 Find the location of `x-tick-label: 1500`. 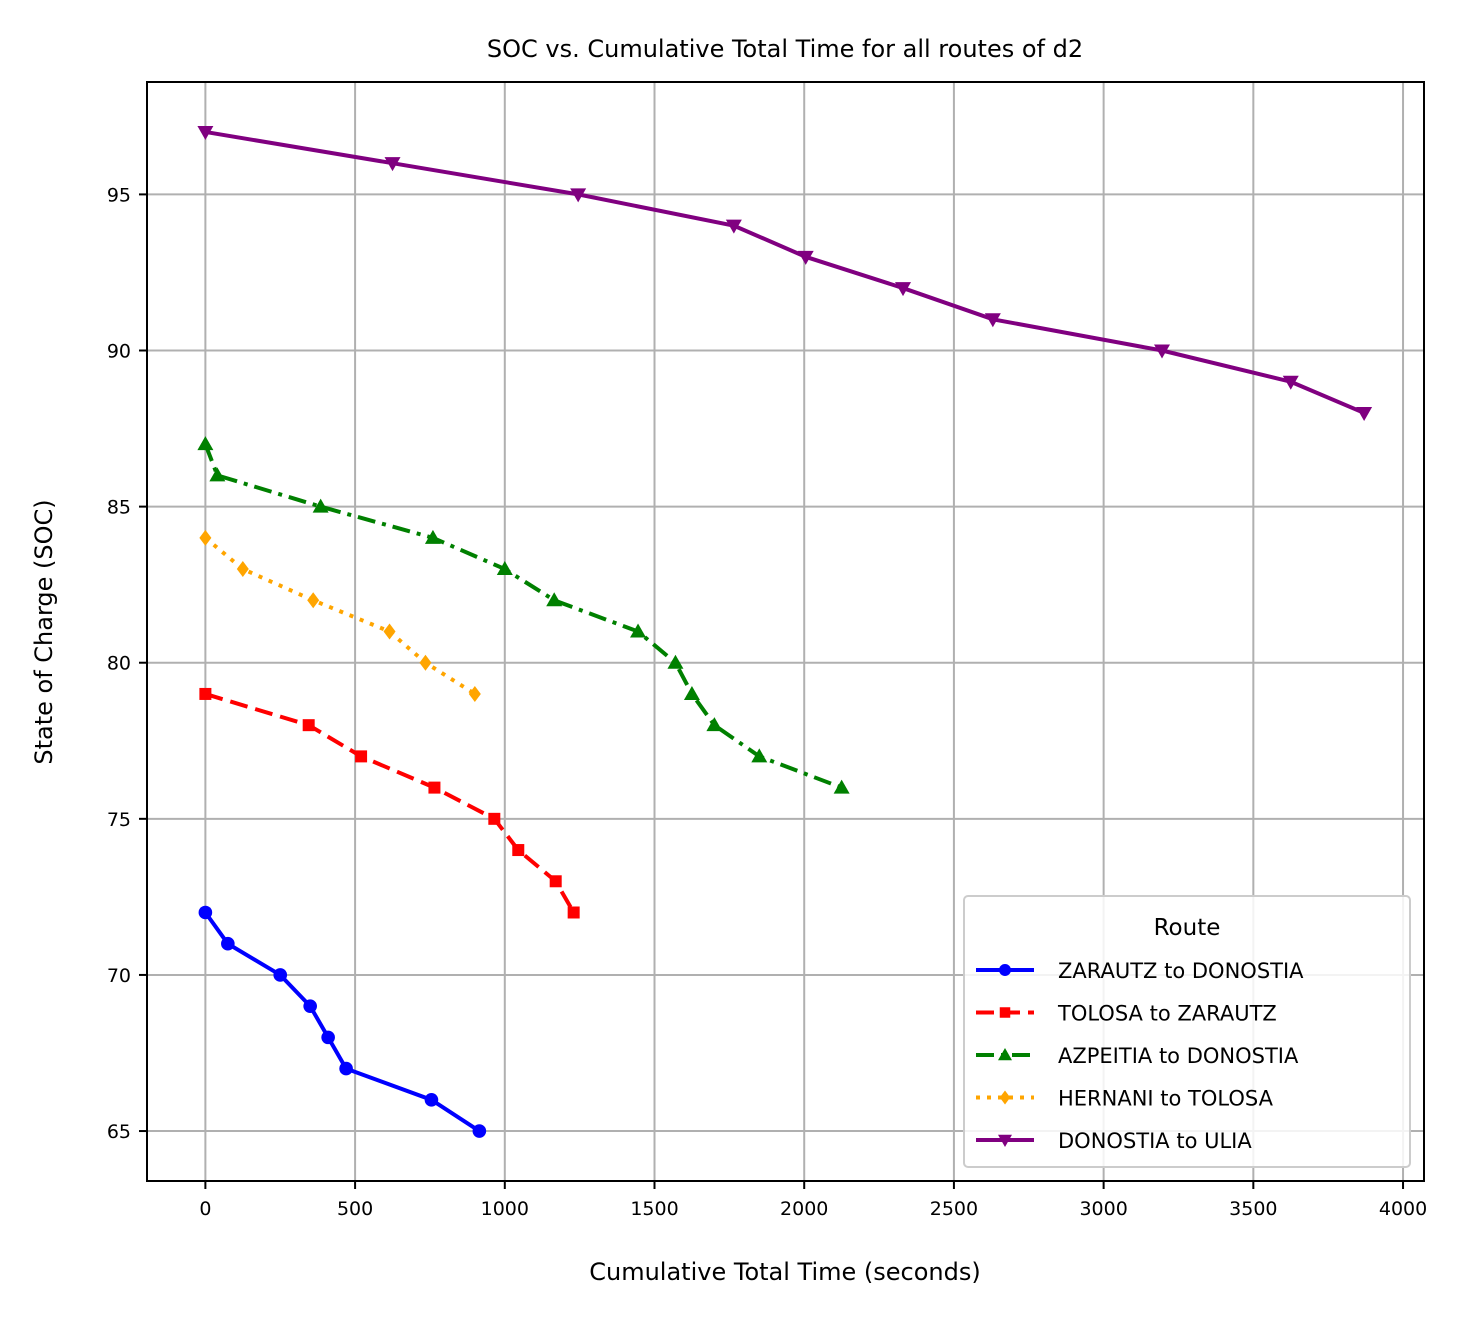

x-tick-label: 1500 is located at coordinates (654, 1209).